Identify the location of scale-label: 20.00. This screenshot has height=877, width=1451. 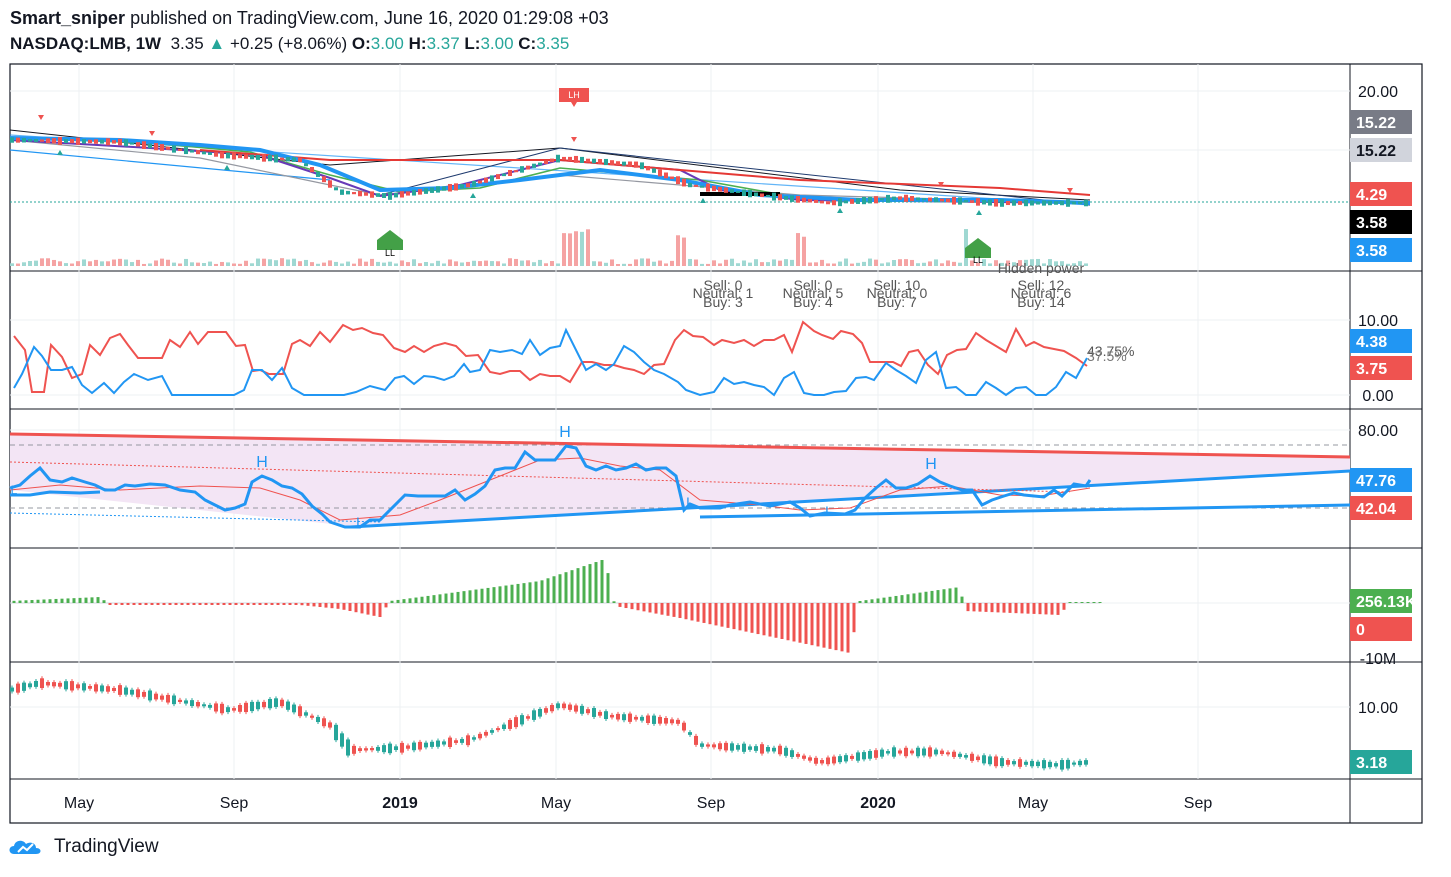
(1378, 92).